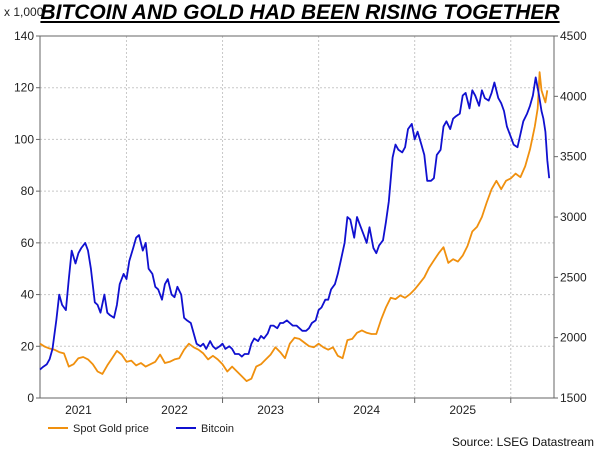 The height and width of the screenshot is (451, 600). I want to click on x-tick-label-2023: 2023, so click(270, 410).